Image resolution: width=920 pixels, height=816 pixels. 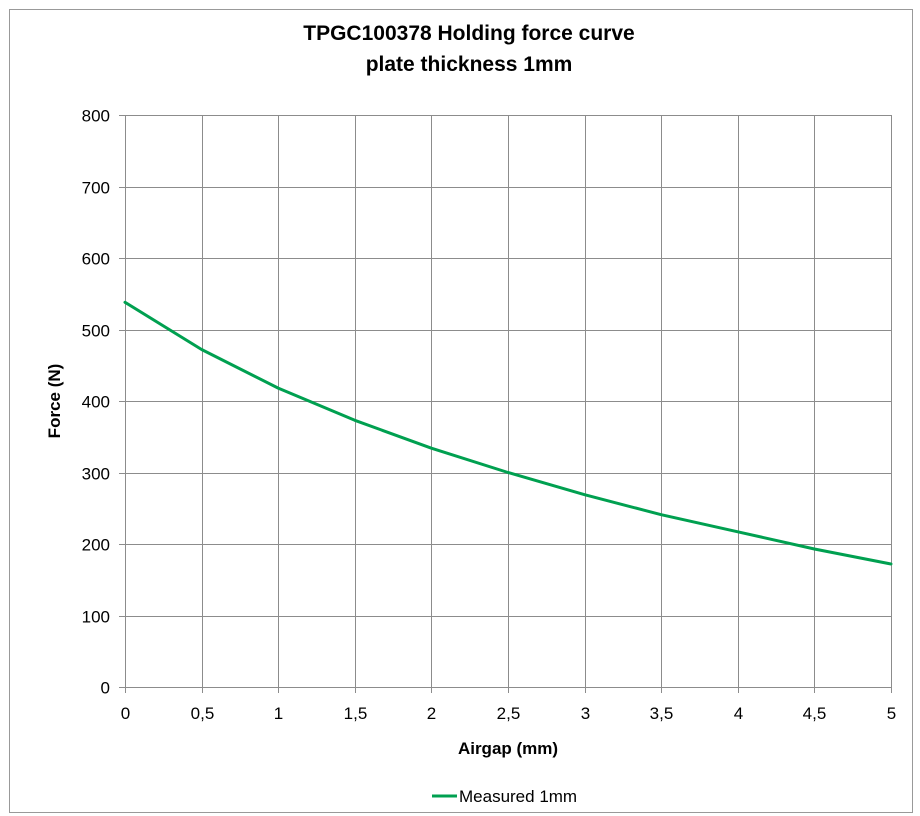 I want to click on y-tick-label: 100, so click(x=96, y=617).